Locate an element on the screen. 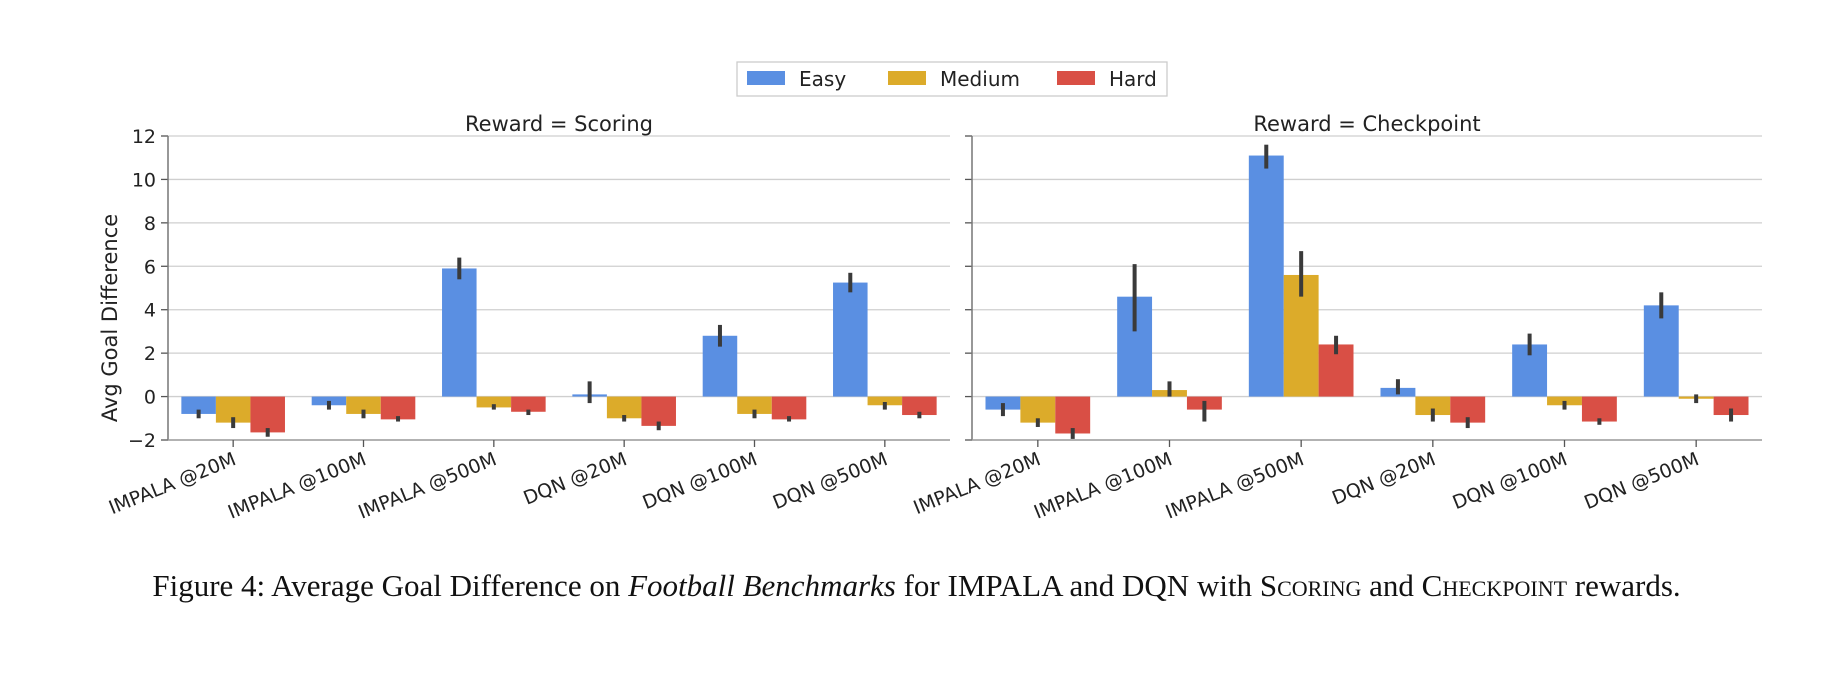 The image size is (1833, 681). y-axis-label: Avg Goal Difference is located at coordinates (110, 318).